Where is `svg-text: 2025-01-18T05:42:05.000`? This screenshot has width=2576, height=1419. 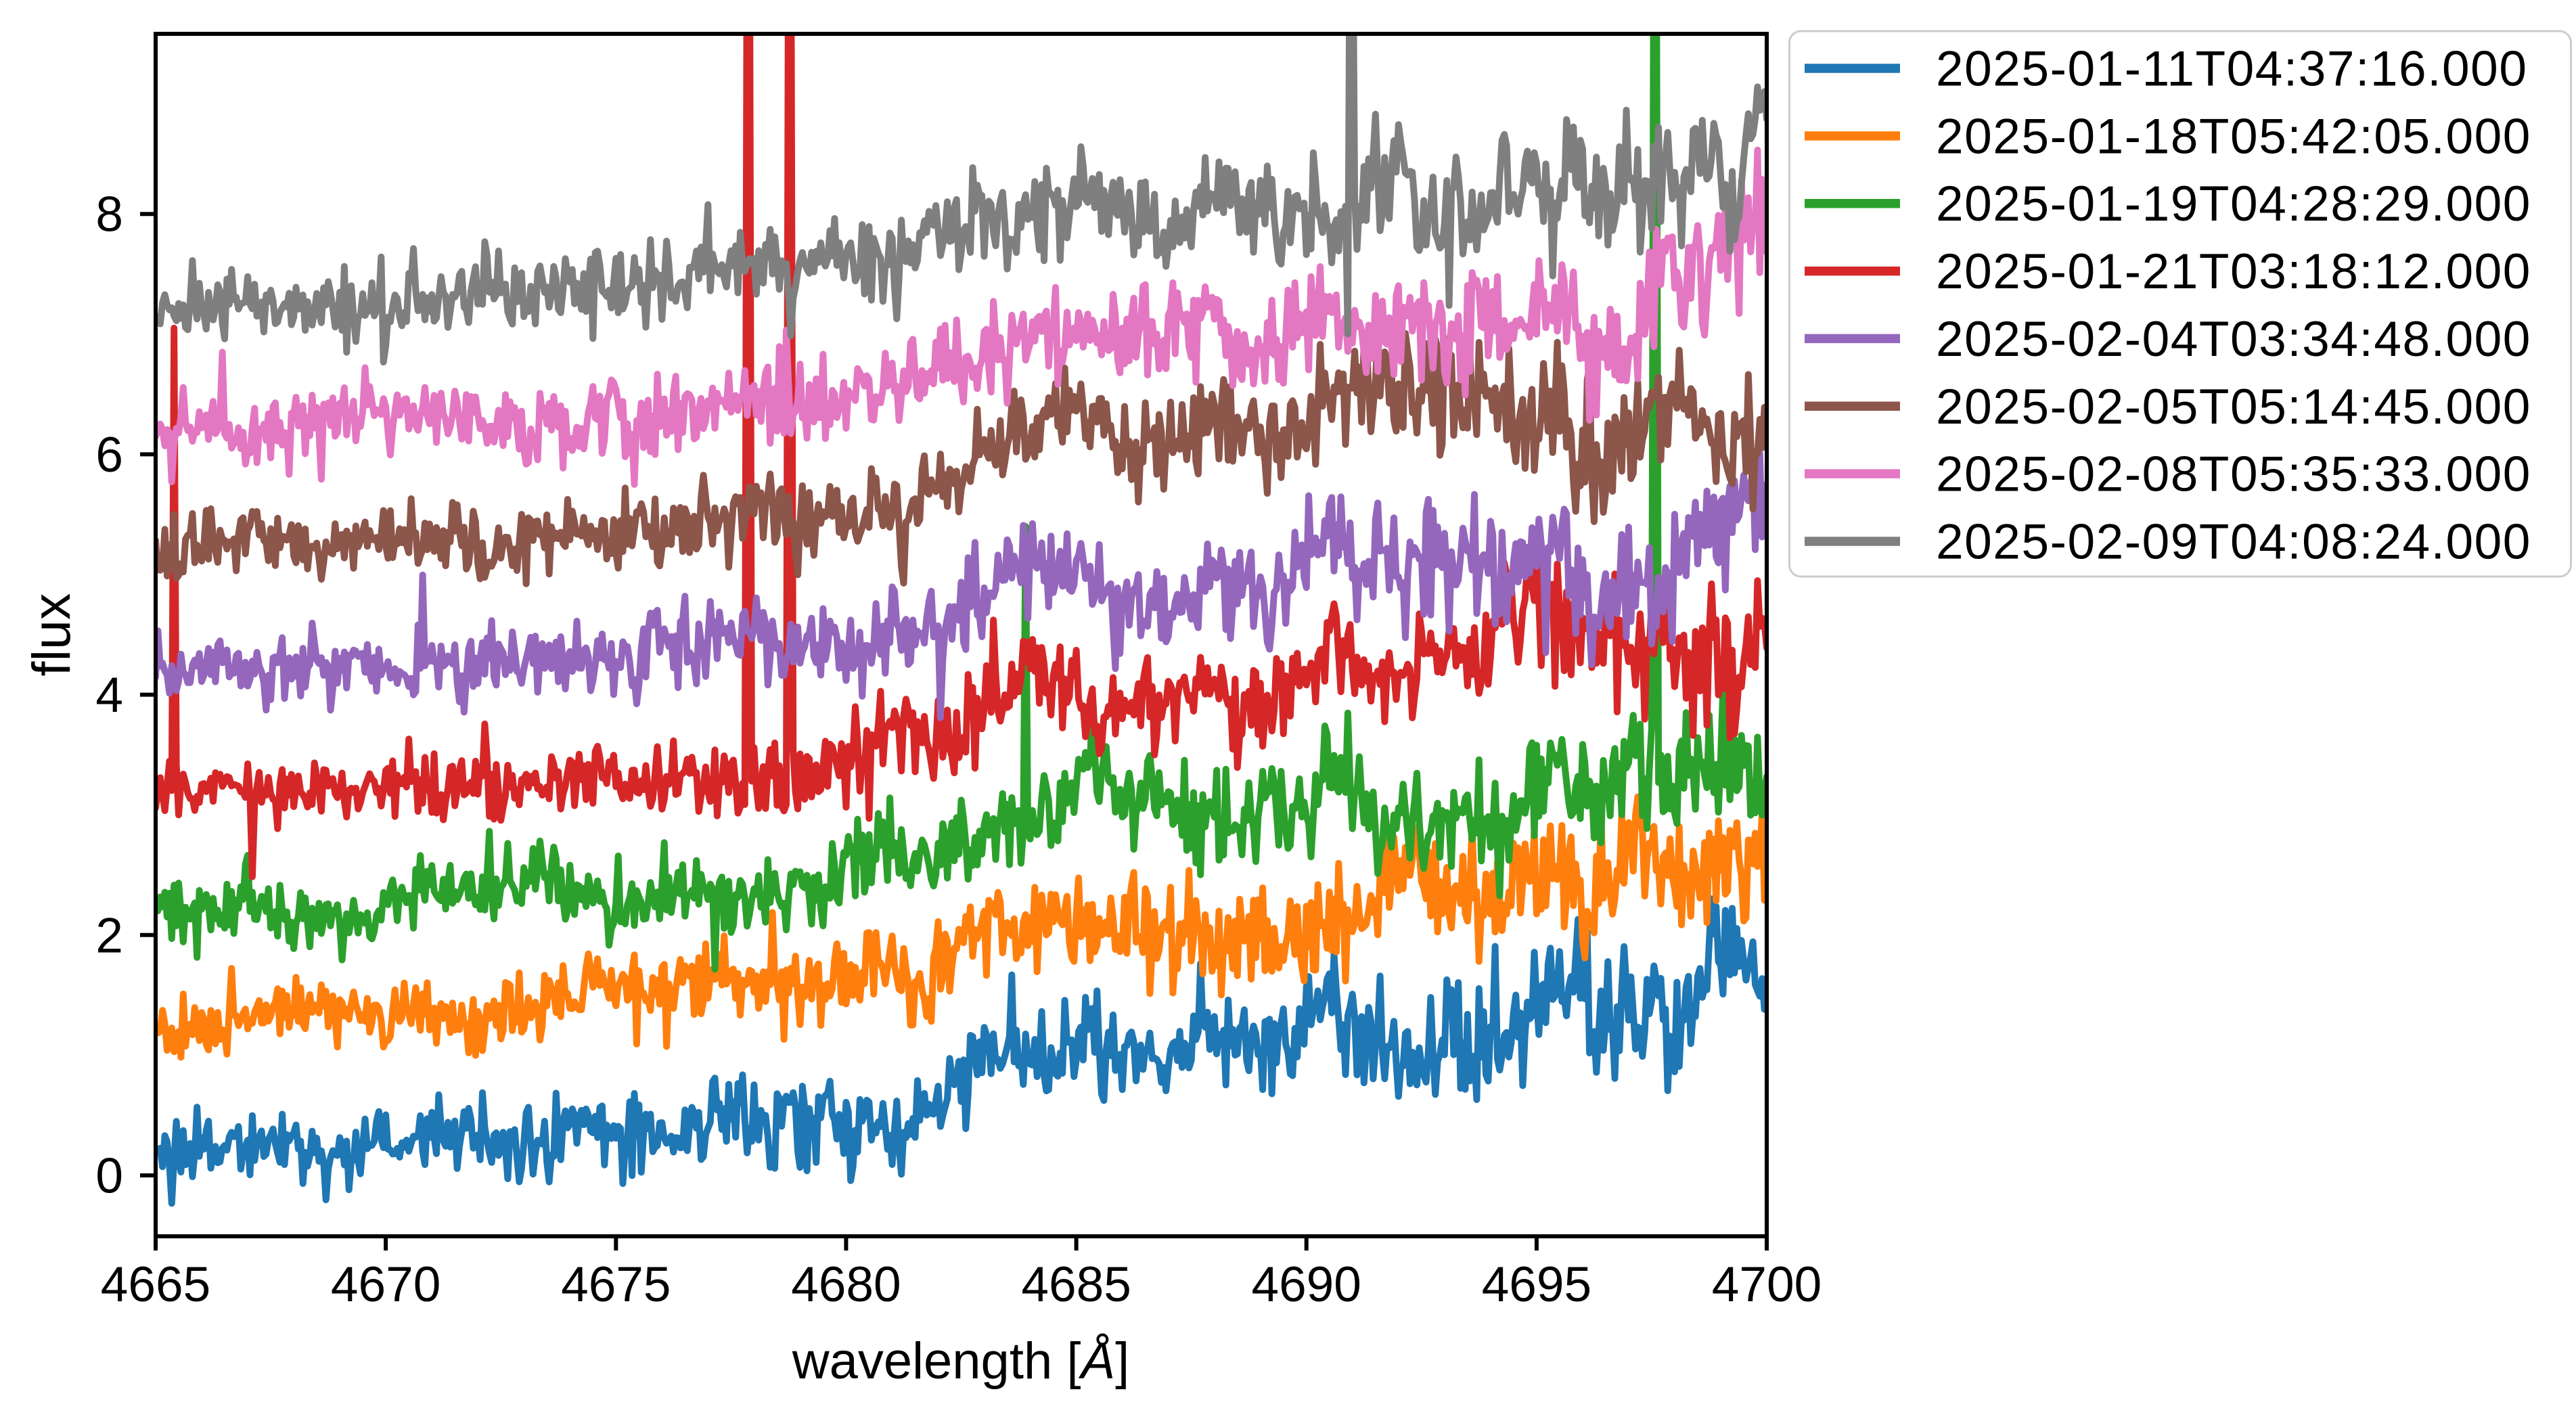
svg-text: 2025-01-18T05:42:05.000 is located at coordinates (2233, 136).